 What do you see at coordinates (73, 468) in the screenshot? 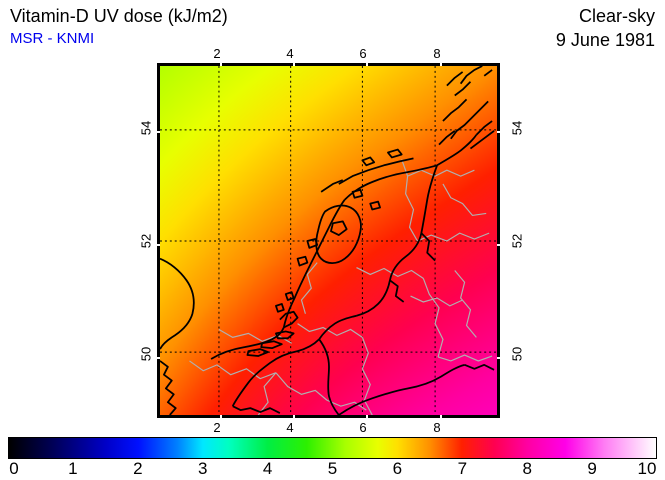
I see `colorbar-label-1: 1` at bounding box center [73, 468].